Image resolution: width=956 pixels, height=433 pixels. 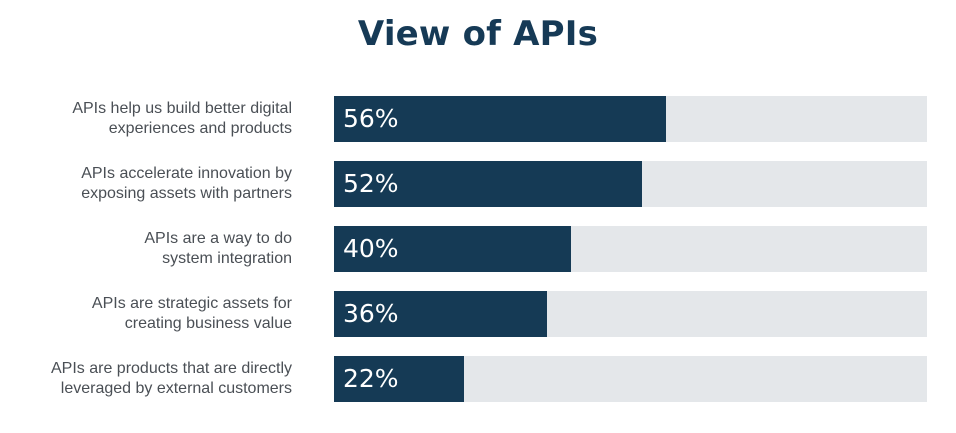 I want to click on category-label: APIs are a way to do system integration, so click(x=151, y=249).